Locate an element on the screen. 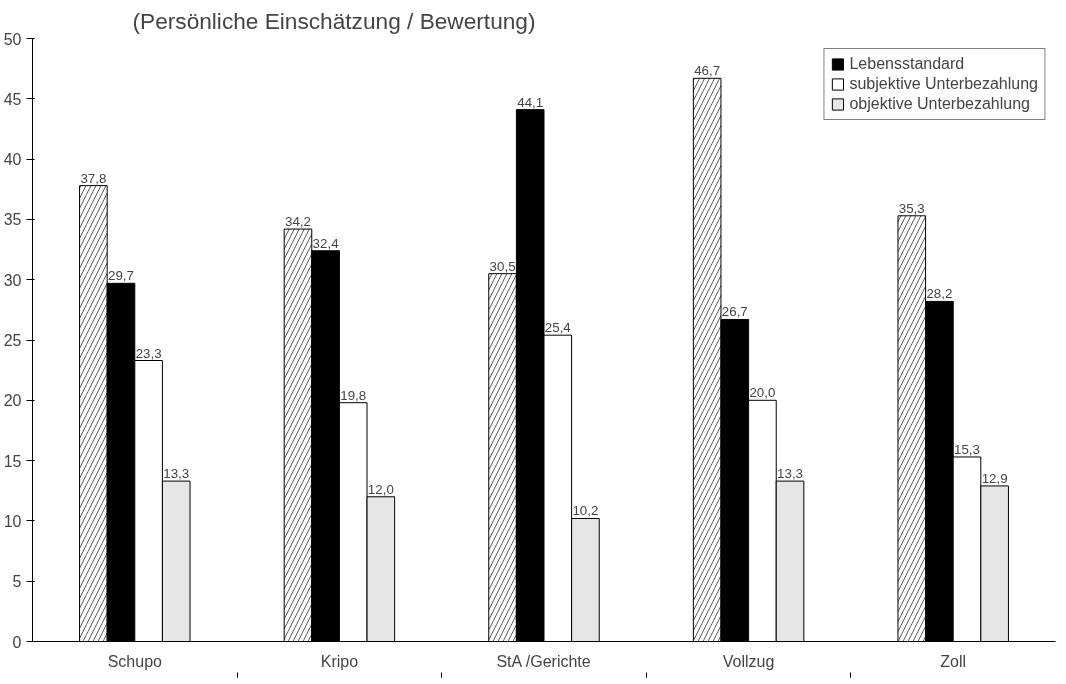 This screenshot has height=684, width=1066. x-tick-label: Vollzug is located at coordinates (748, 661).